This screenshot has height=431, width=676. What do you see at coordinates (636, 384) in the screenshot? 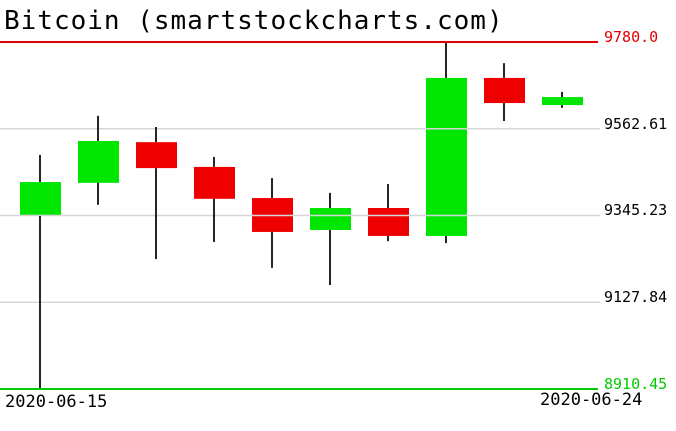
I see `y-axis-label-low: 8910.45` at bounding box center [636, 384].